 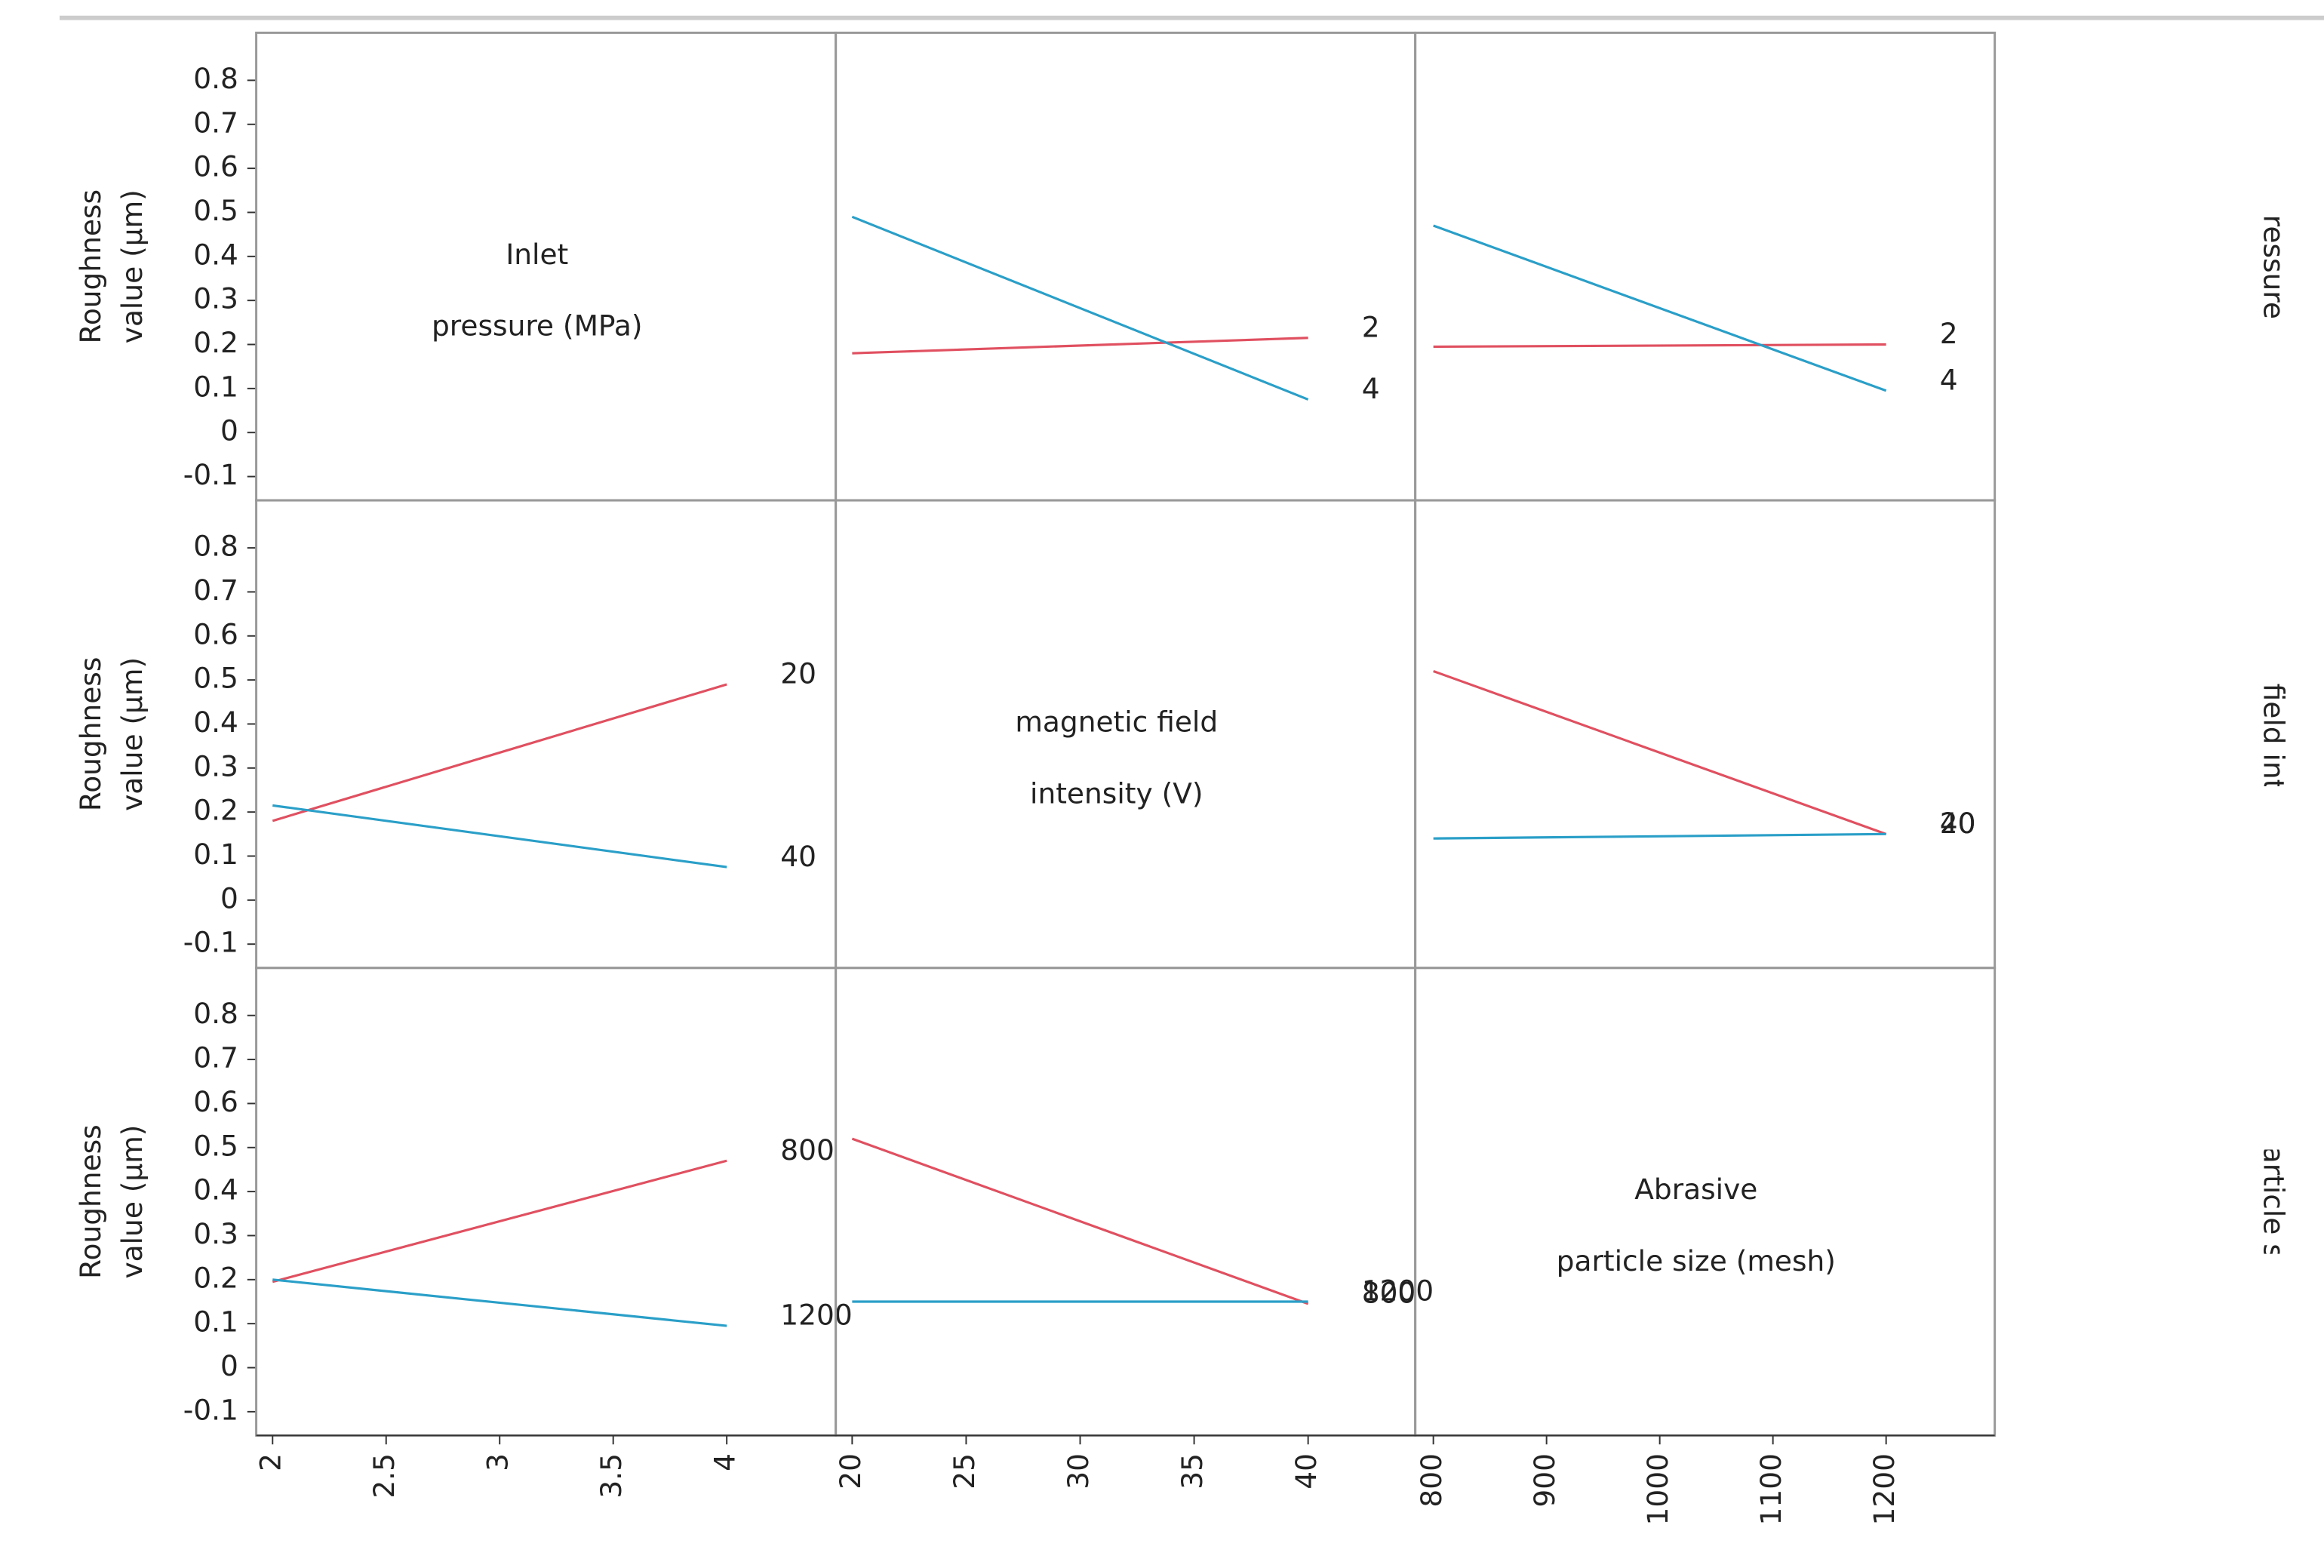 I want to click on x-tick-label: 1100, so click(x=1771, y=1489).